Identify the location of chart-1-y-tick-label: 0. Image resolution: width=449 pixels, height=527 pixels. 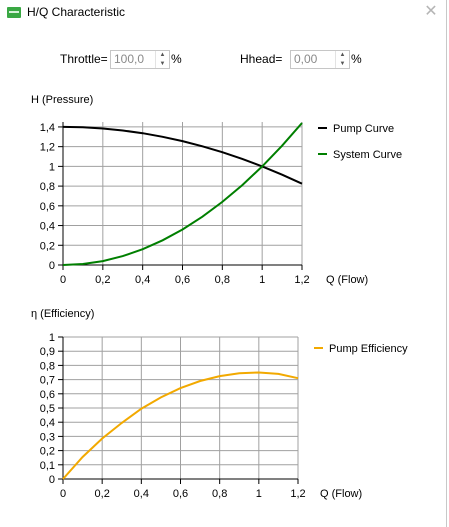
(52, 480).